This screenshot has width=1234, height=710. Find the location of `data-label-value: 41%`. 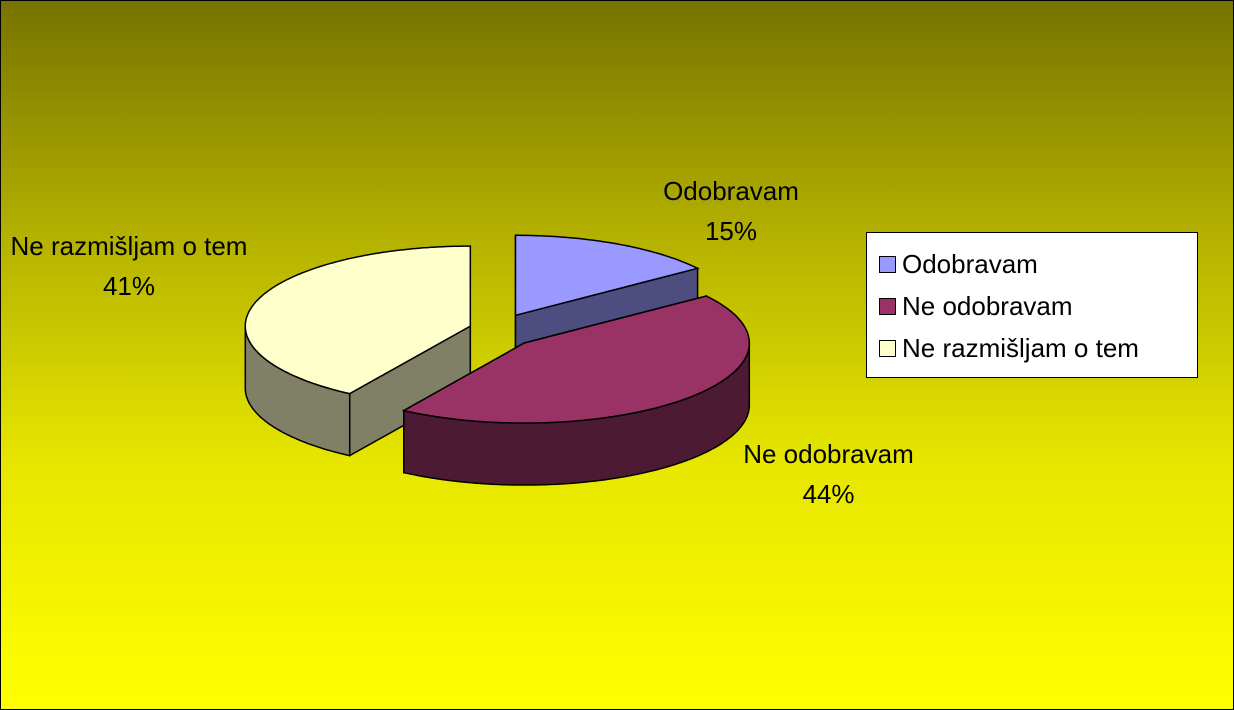

data-label-value: 41% is located at coordinates (129, 286).